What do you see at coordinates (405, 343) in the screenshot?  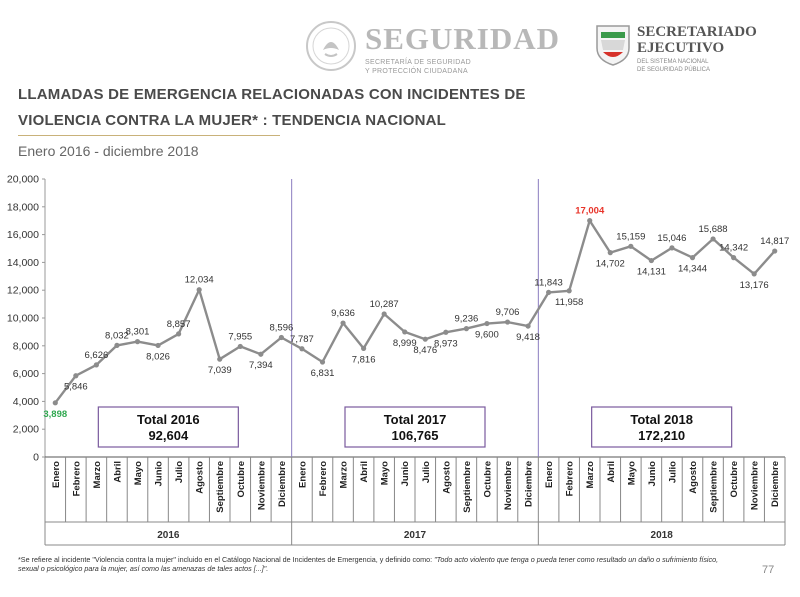 I see `data-label: 8,999` at bounding box center [405, 343].